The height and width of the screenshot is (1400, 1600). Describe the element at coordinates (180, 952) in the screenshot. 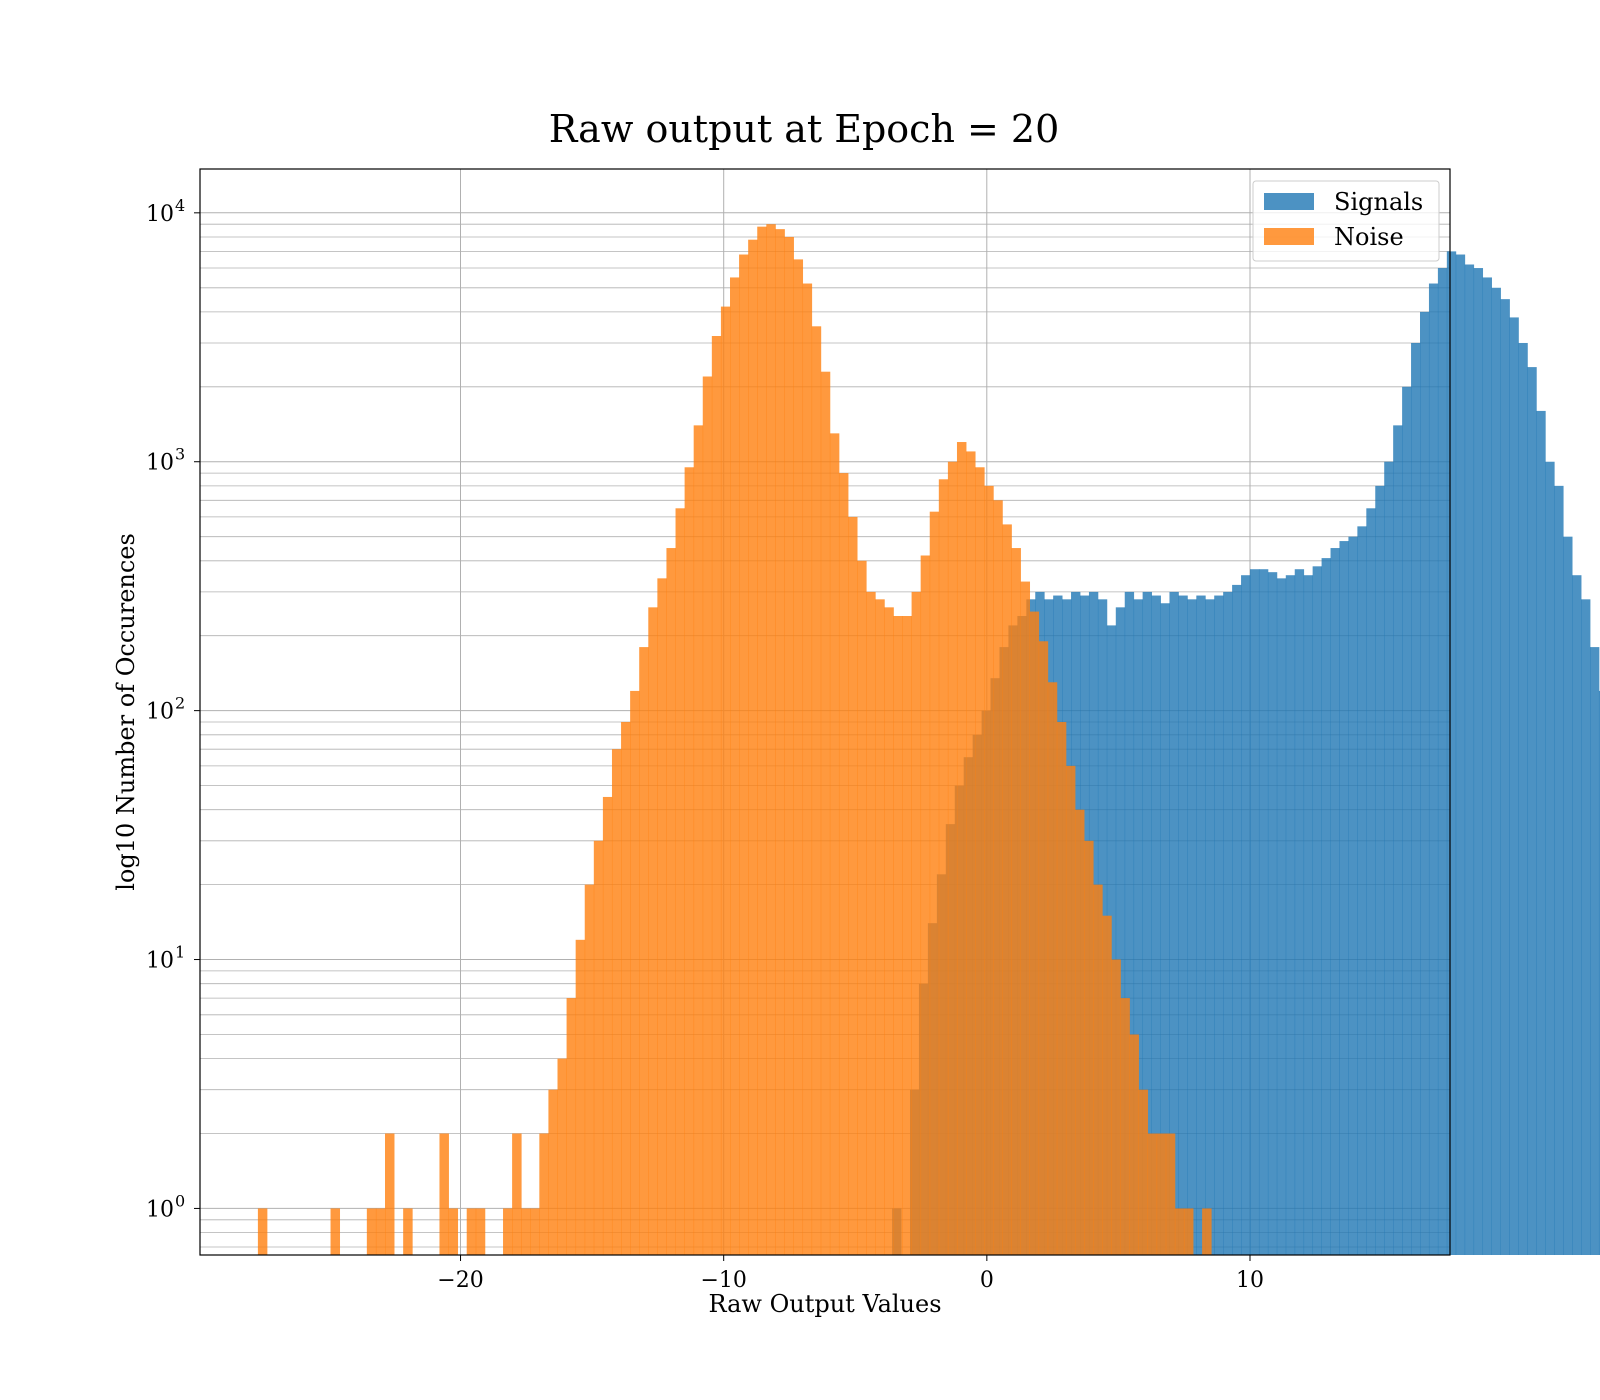

I see `y-tick-exponent: 1` at that location.